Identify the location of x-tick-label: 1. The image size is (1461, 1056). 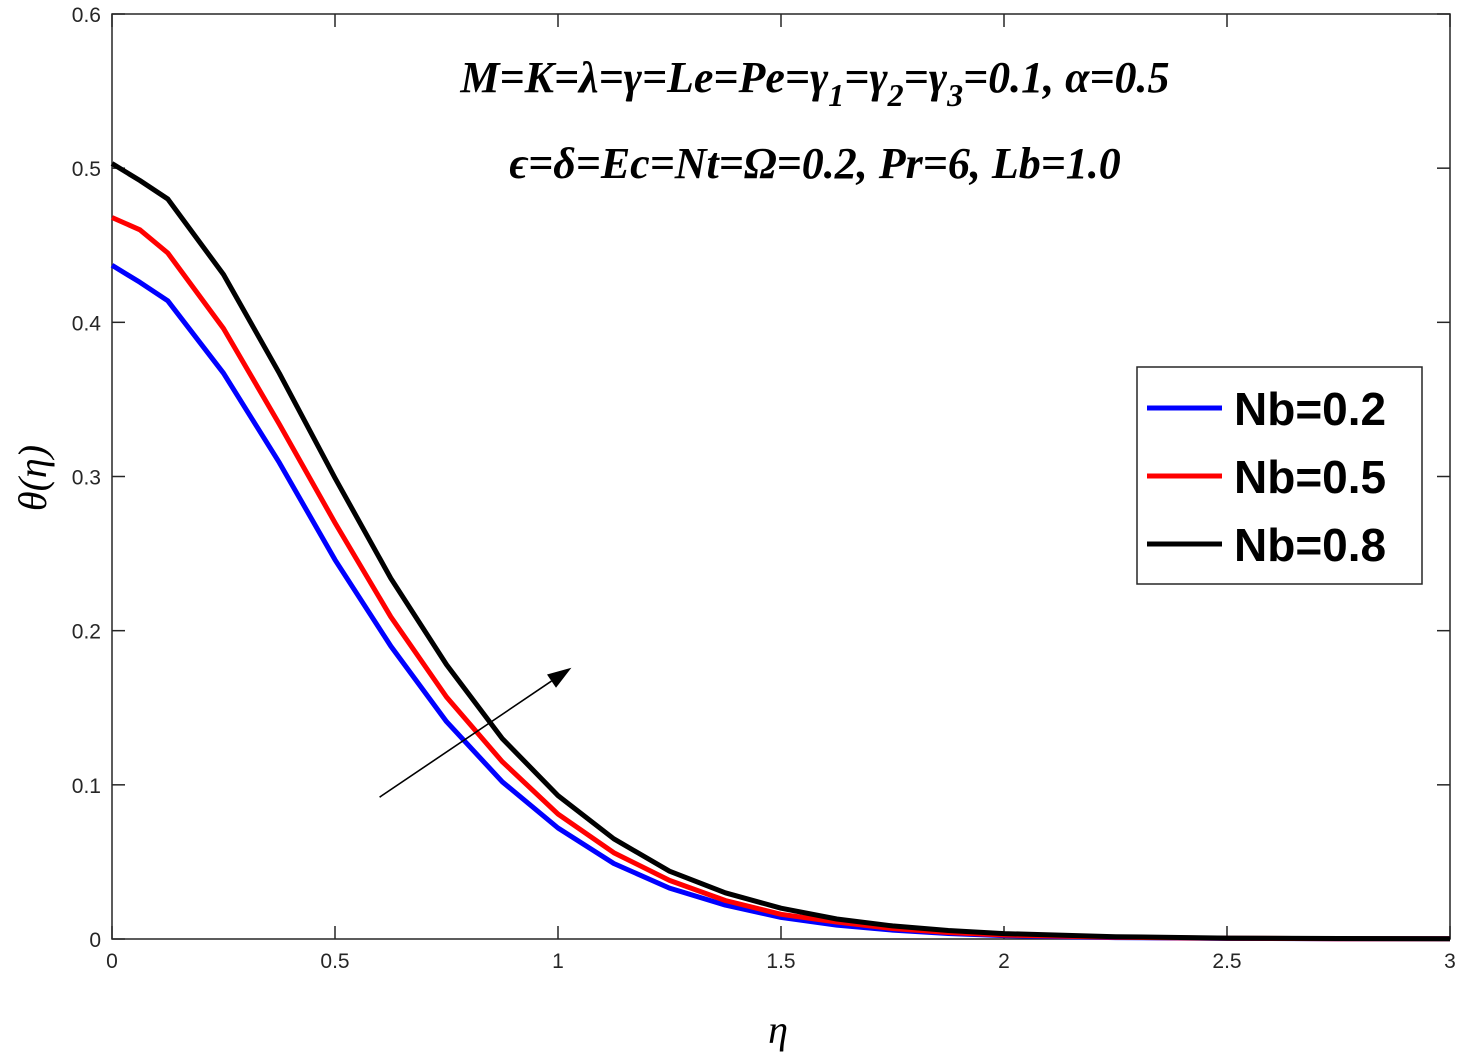
(558, 961).